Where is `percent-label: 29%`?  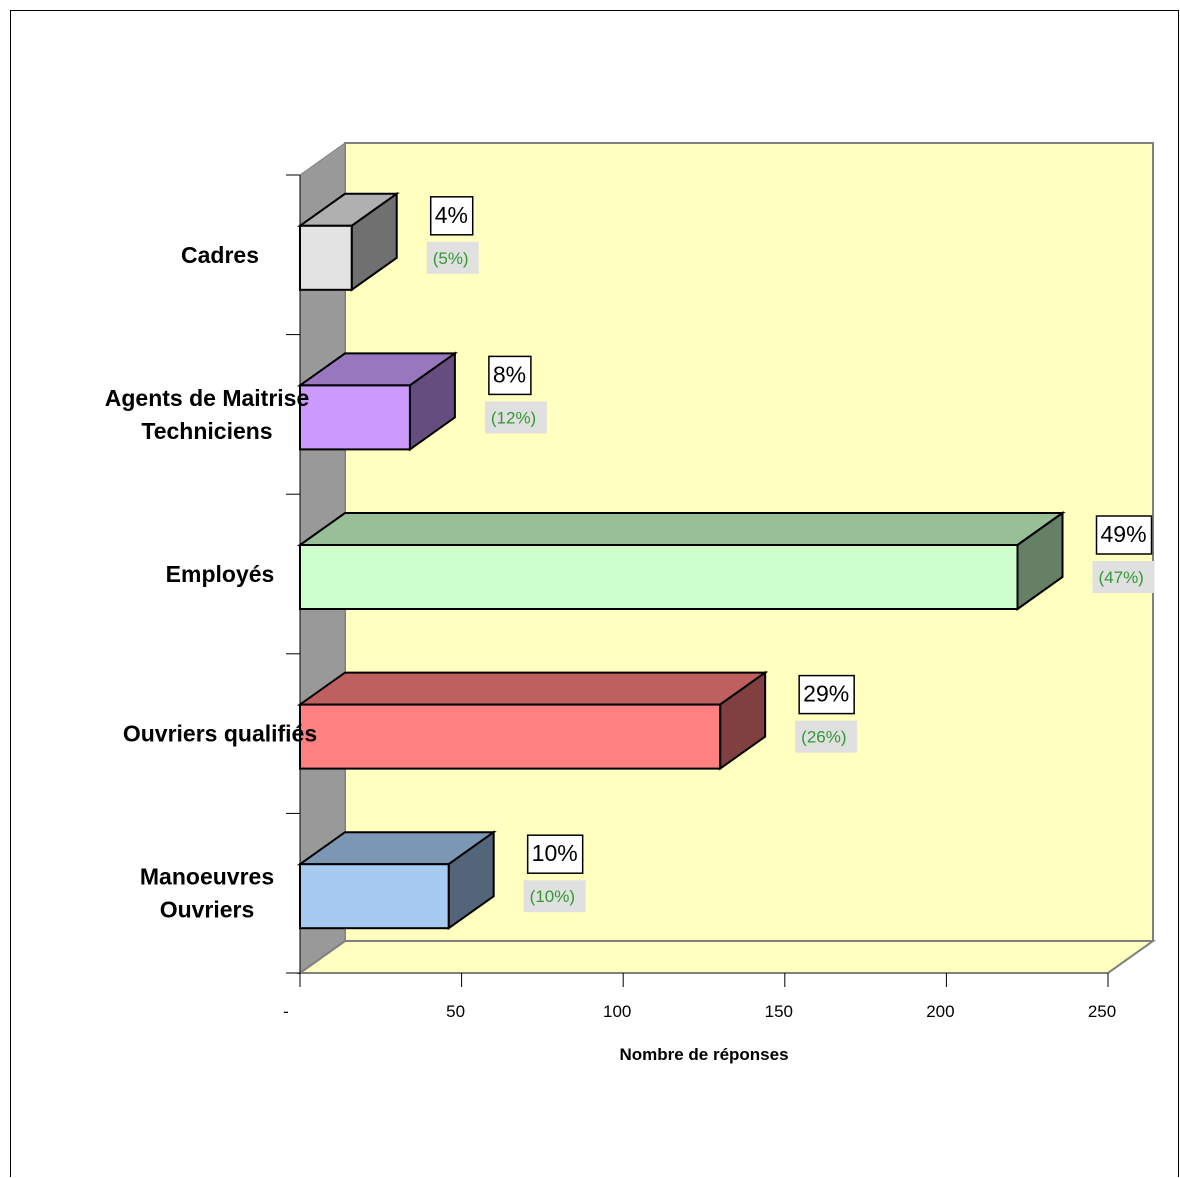 percent-label: 29% is located at coordinates (826, 694).